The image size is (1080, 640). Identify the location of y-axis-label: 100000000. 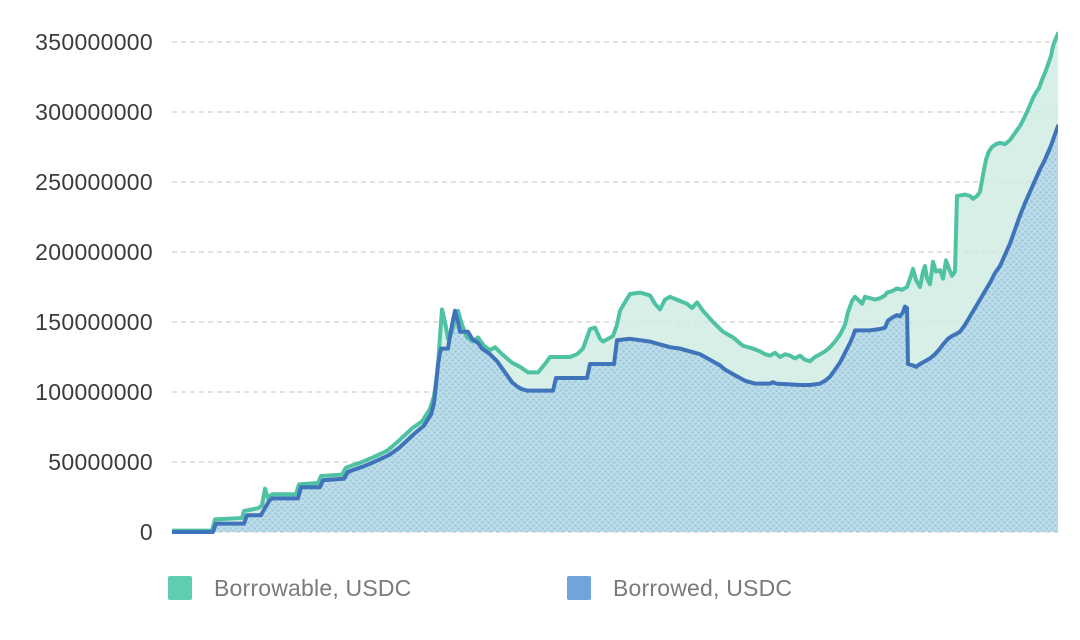
(94, 392).